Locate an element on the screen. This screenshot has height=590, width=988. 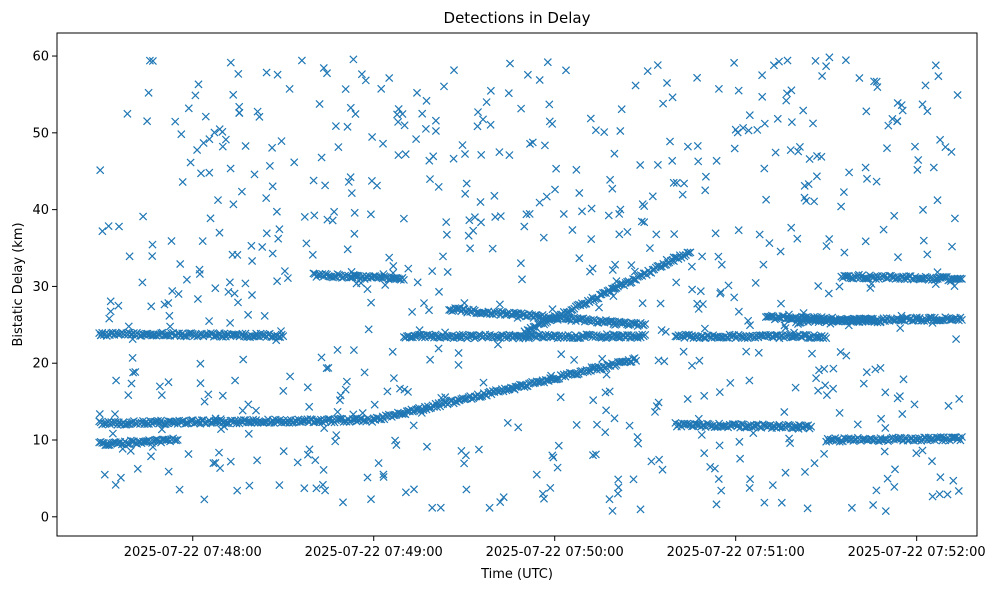
x-tick-label: 2025-07-22 07:50:00 is located at coordinates (555, 552).